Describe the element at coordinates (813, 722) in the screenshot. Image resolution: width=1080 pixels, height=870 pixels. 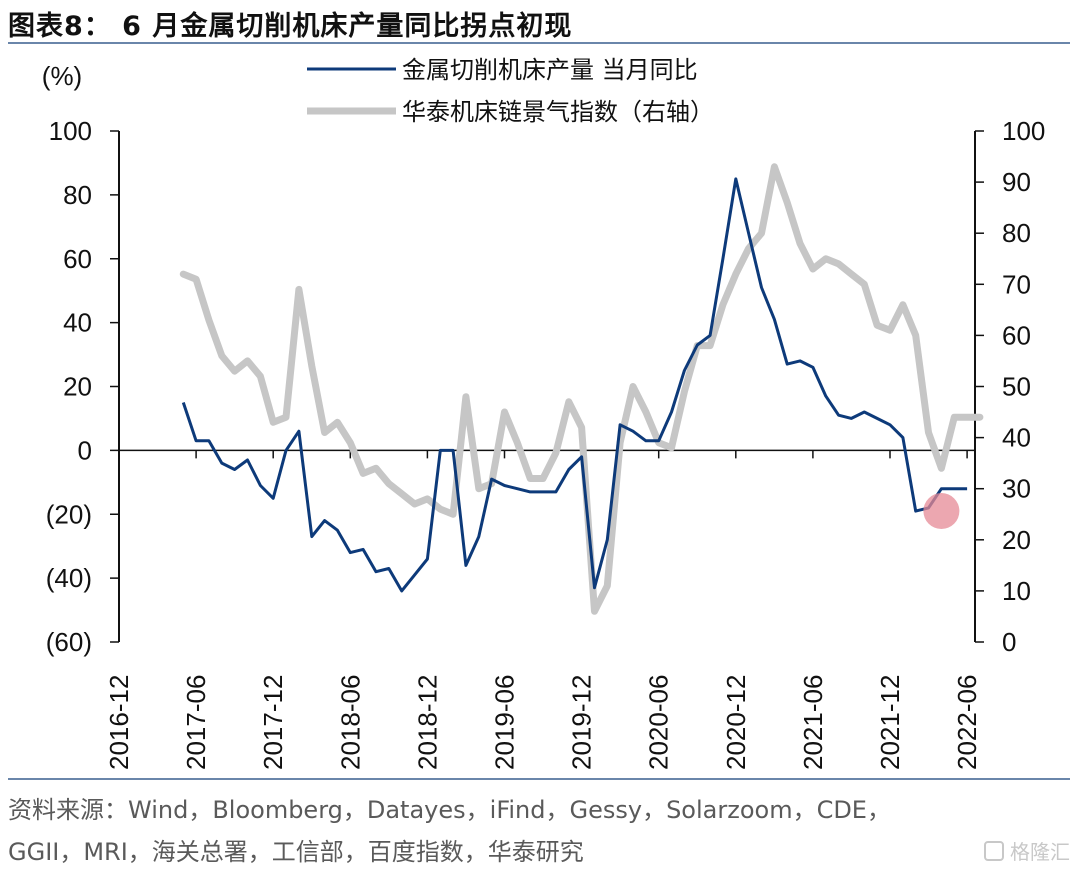
I see `x-axis-tick-label: 2021-06` at that location.